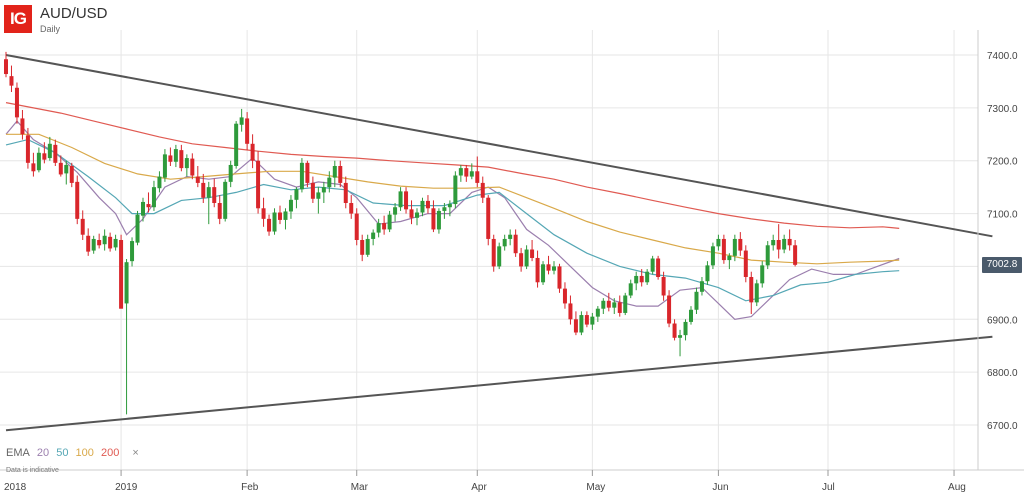 The width and height of the screenshot is (1024, 494). Describe the element at coordinates (74, 13) in the screenshot. I see `instrument-title: AUD/USD` at that location.